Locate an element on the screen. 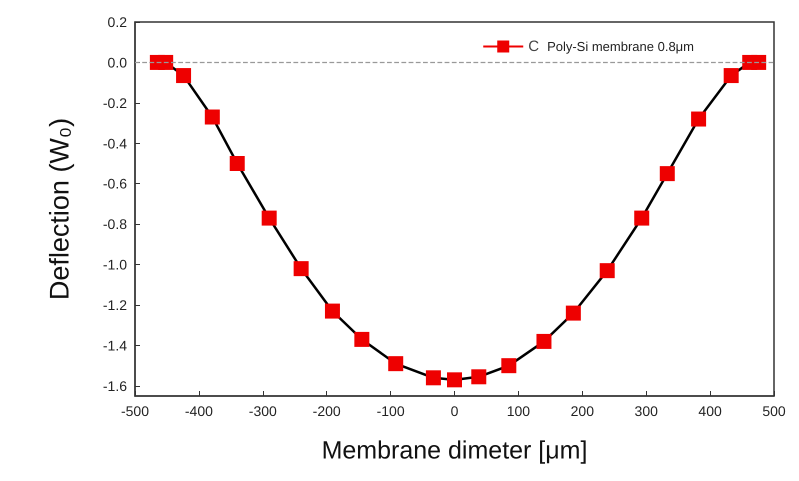  x-tick-label: 500 is located at coordinates (774, 411).